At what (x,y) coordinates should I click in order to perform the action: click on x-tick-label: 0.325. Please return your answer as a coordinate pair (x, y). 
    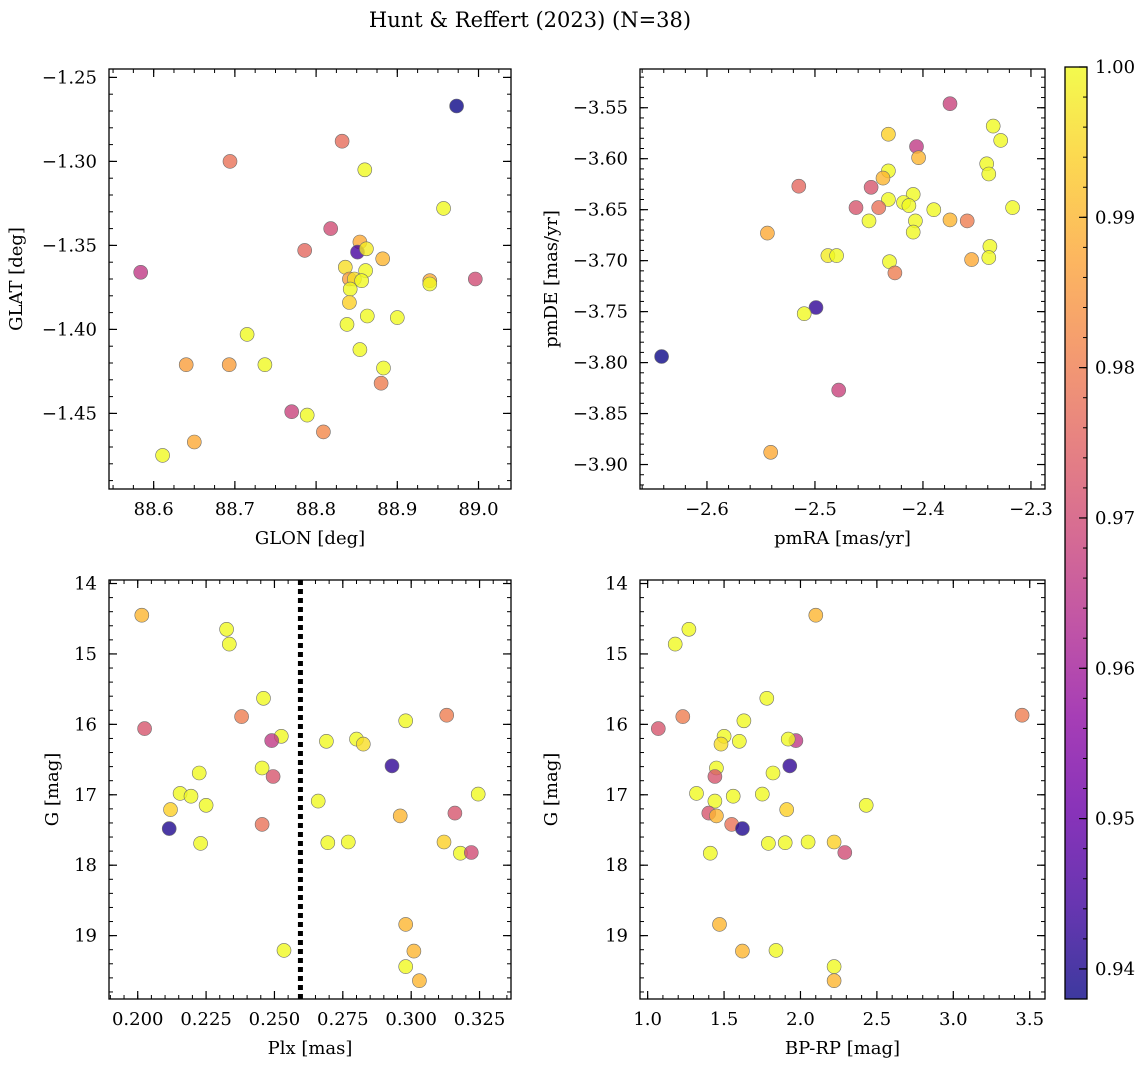
    Looking at the image, I should click on (480, 1019).